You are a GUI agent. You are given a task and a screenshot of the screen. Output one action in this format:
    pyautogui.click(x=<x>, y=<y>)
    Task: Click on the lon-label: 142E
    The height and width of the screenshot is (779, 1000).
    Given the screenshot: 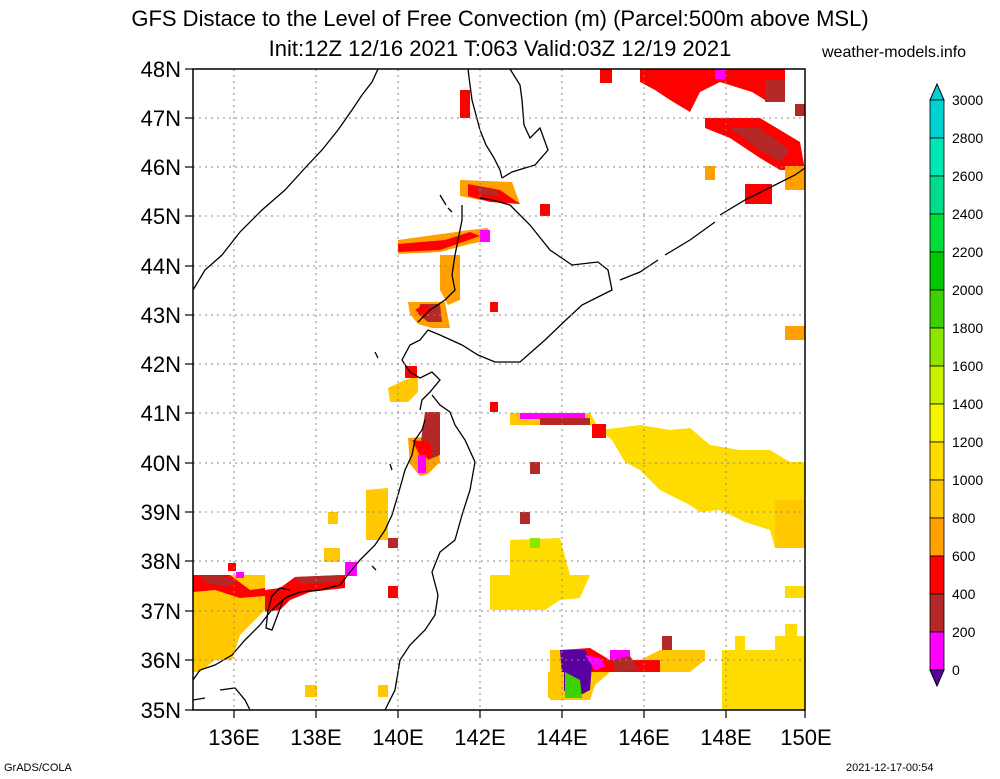 What is the action you would take?
    pyautogui.click(x=479, y=737)
    